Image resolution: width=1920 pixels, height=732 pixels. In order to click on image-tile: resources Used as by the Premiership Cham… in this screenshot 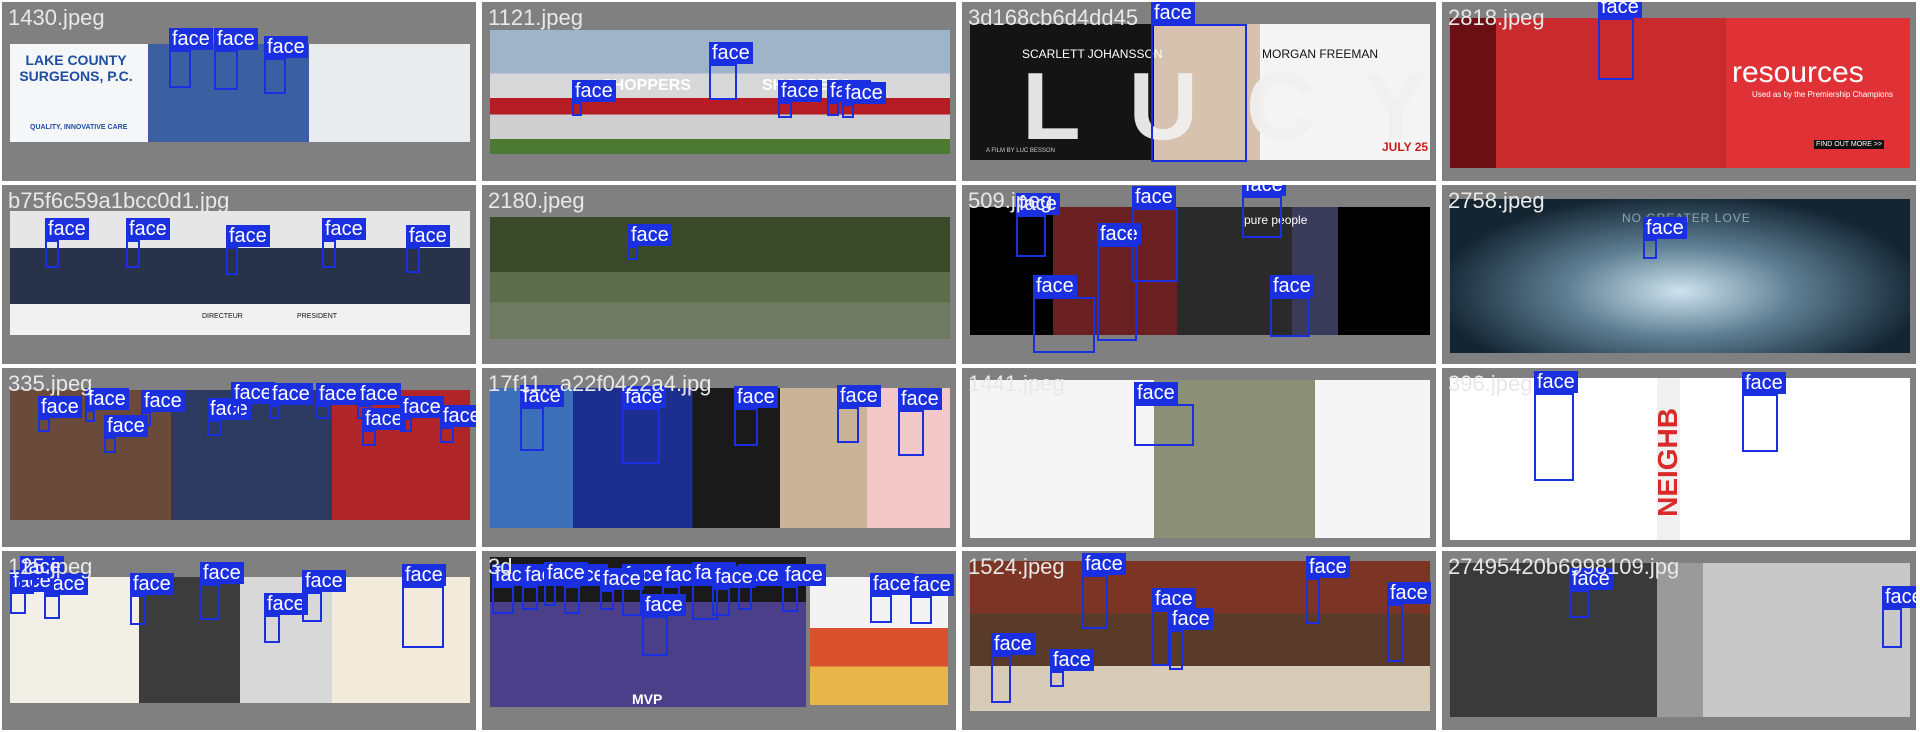, I will do `click(1679, 91)`.